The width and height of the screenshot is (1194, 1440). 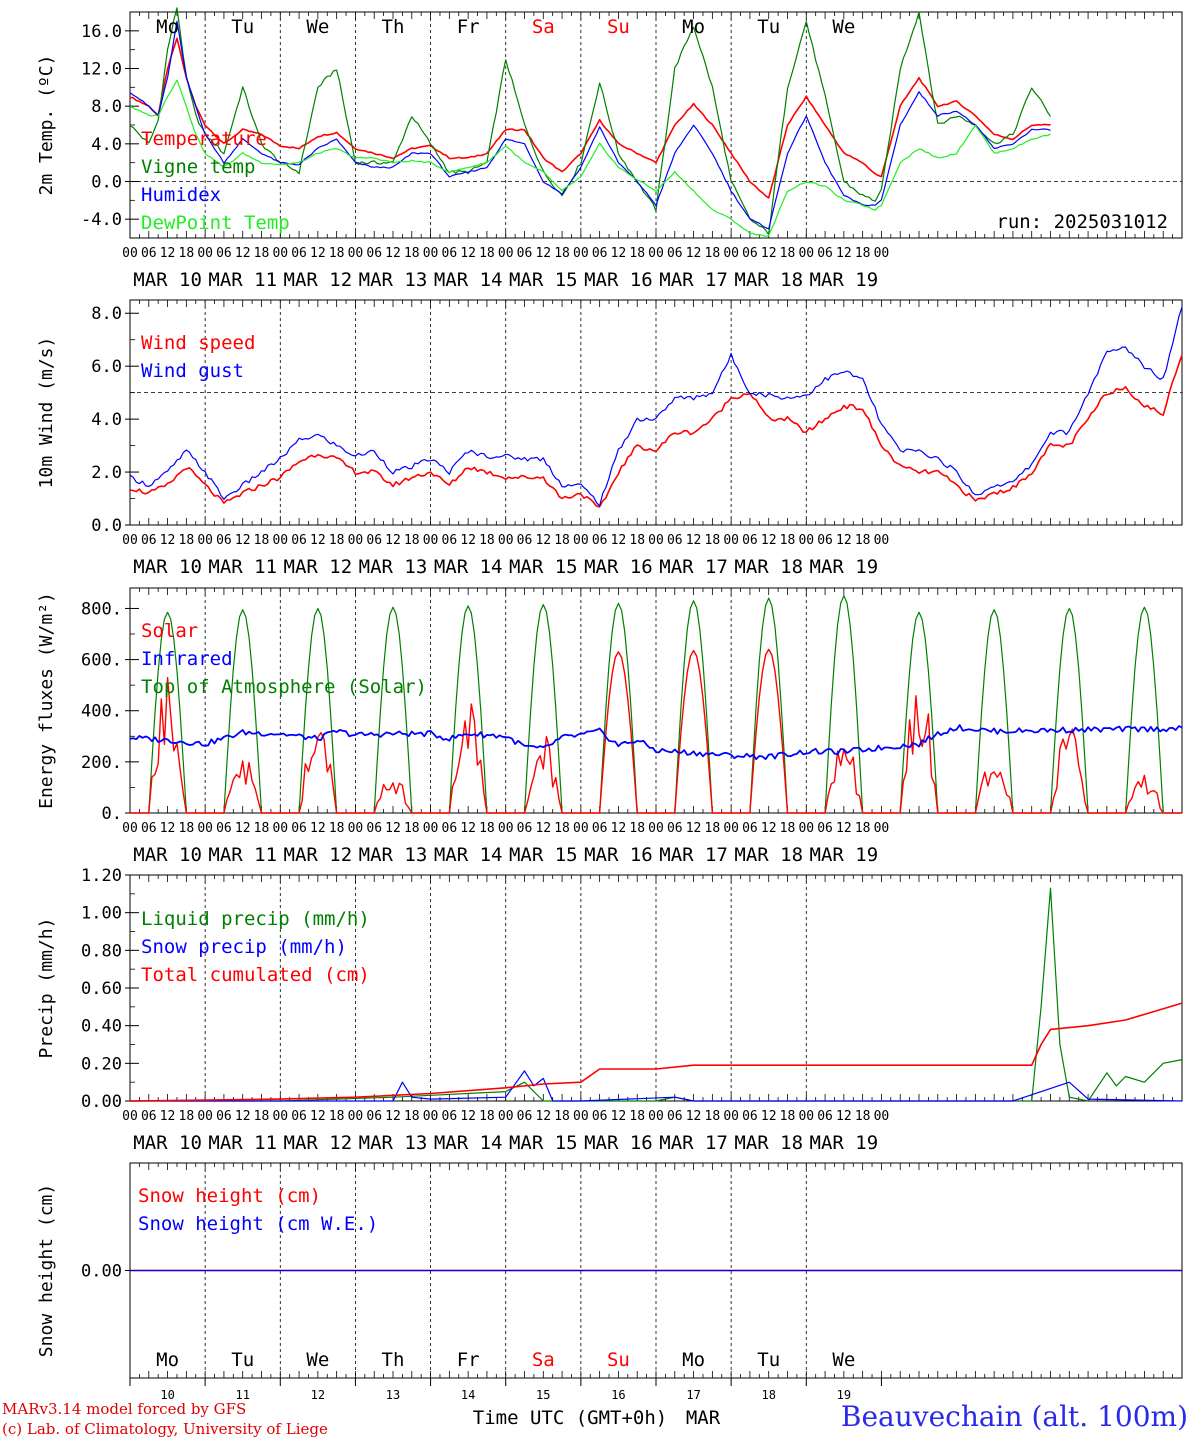 I want to click on day-name-top: Tu, so click(x=242, y=27).